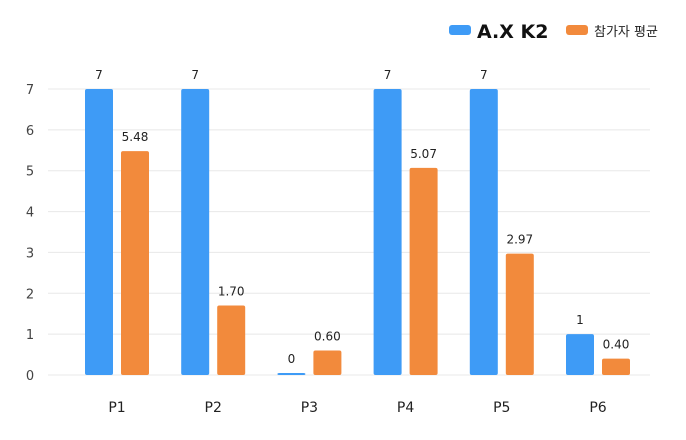  What do you see at coordinates (309, 408) in the screenshot?
I see `x-tick-label-p3: P3` at bounding box center [309, 408].